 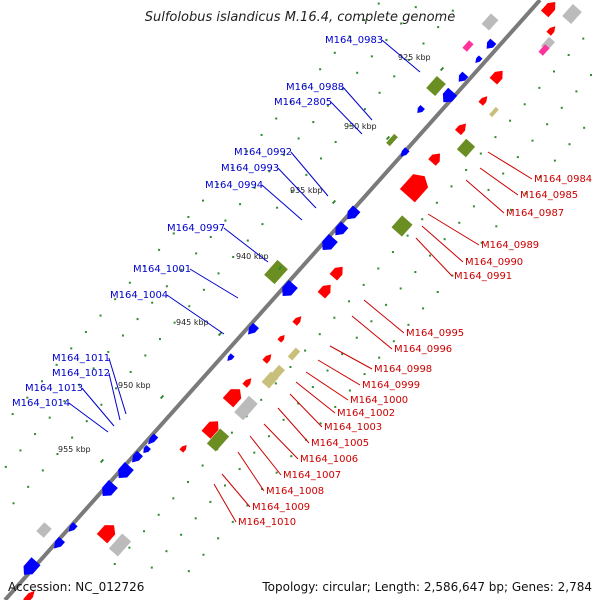 I want to click on plus-gene-label: M164_0993, so click(x=250, y=168).